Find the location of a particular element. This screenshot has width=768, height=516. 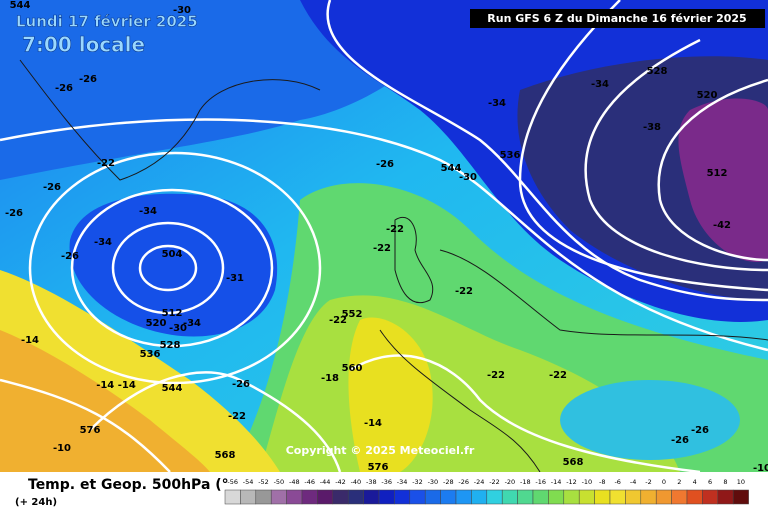

legend-label: -12 is located at coordinates (571, 482).